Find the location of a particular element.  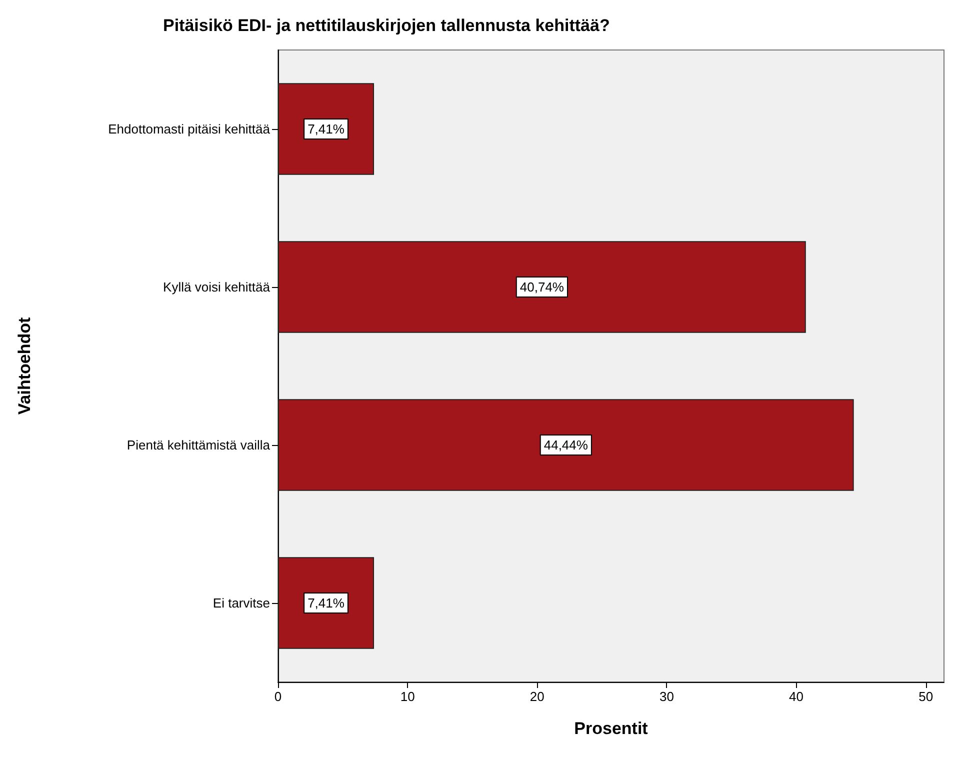

y-tick-label: Ehdottomasti pitäisi kehittää is located at coordinates (189, 129).